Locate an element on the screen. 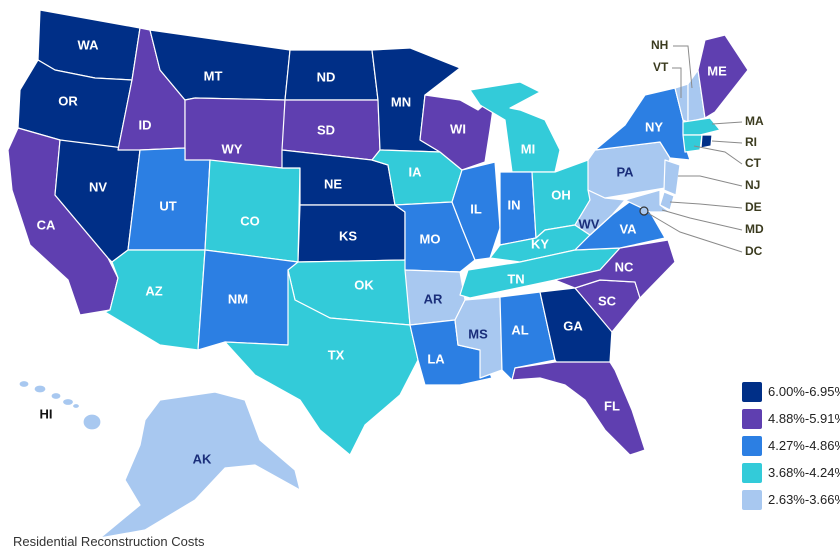 The image size is (840, 560). callout-ct: CT is located at coordinates (753, 163).